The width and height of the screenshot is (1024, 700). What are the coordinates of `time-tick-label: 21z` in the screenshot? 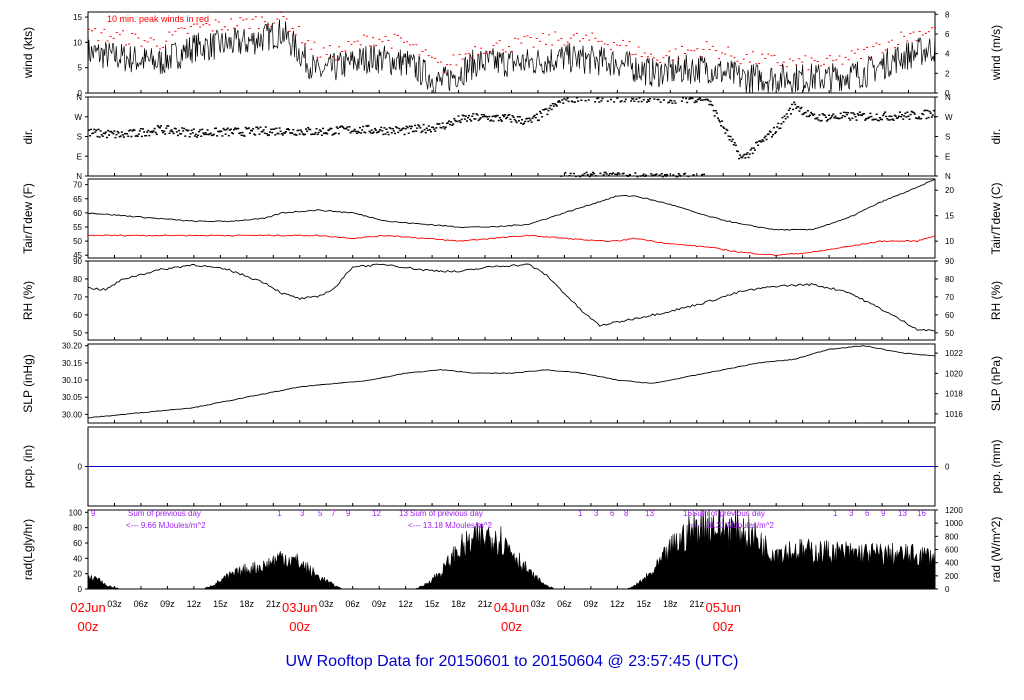 It's located at (273, 604).